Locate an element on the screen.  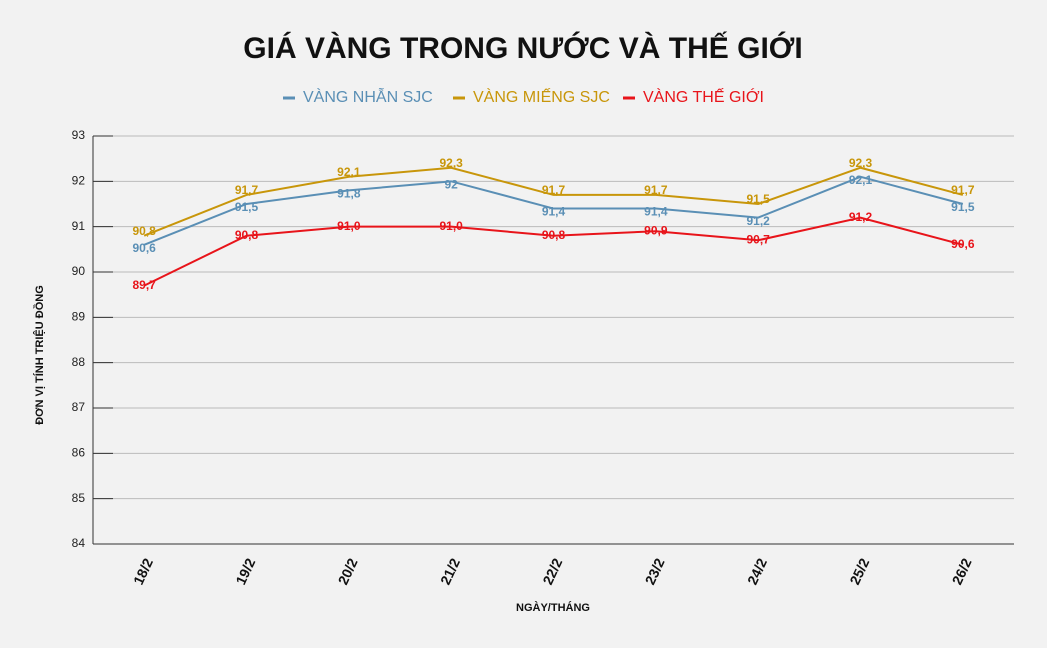
data-label: 91,8 is located at coordinates (349, 194).